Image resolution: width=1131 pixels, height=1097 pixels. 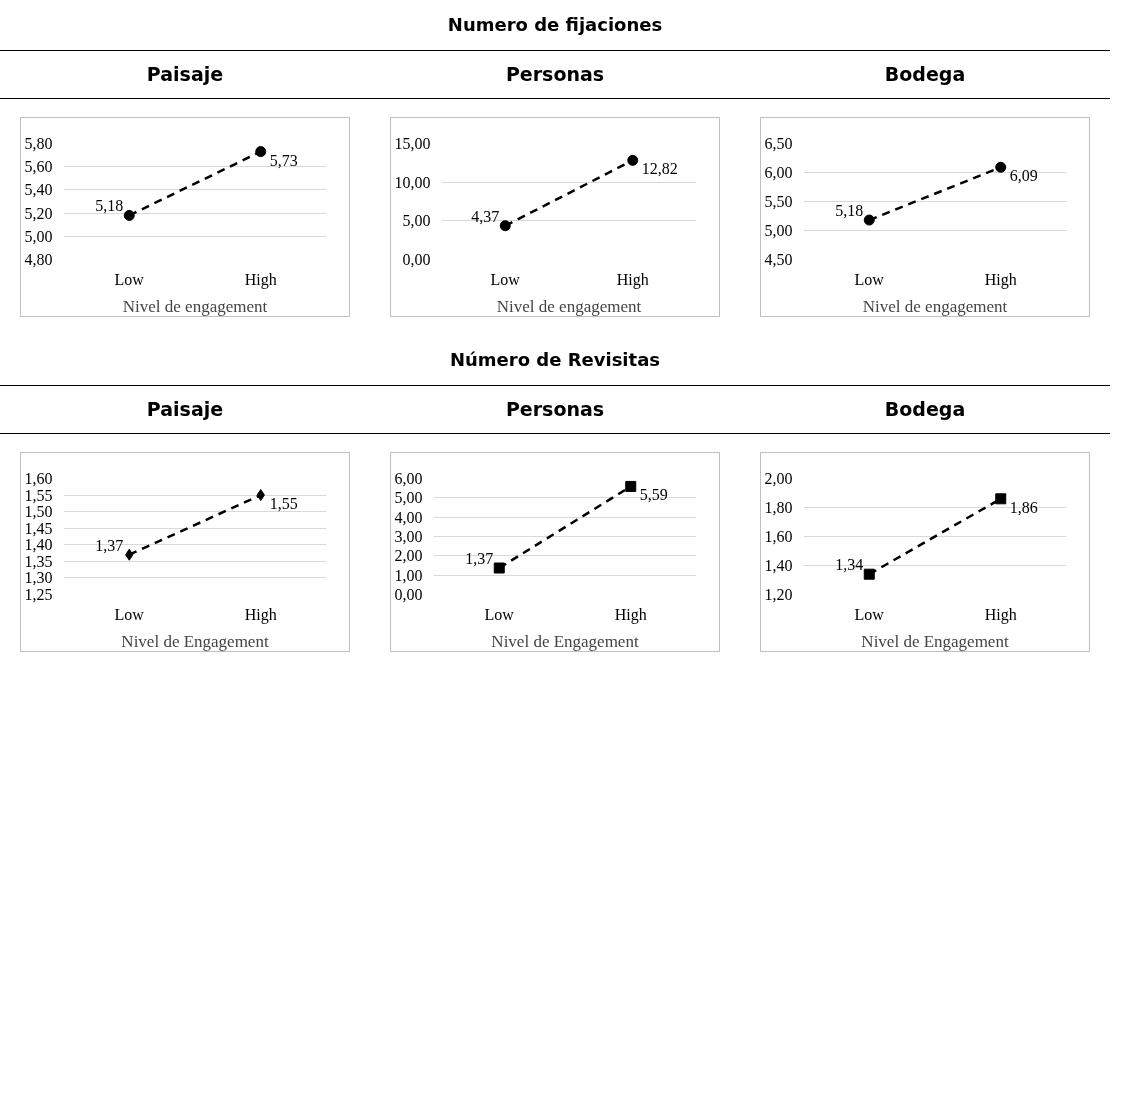 I want to click on y-tick-label: 10,00, so click(x=412, y=182).